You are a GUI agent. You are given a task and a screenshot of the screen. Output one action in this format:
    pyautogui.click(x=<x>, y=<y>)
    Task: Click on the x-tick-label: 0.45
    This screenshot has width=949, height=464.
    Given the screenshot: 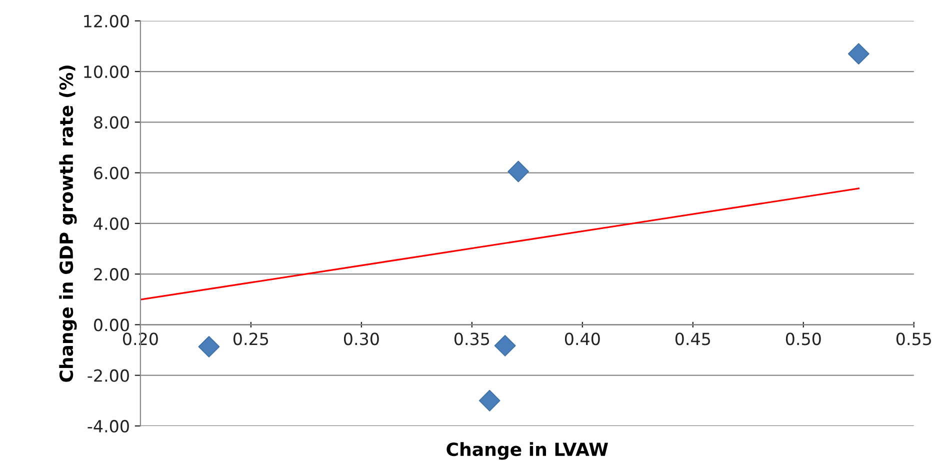 What is the action you would take?
    pyautogui.click(x=692, y=339)
    